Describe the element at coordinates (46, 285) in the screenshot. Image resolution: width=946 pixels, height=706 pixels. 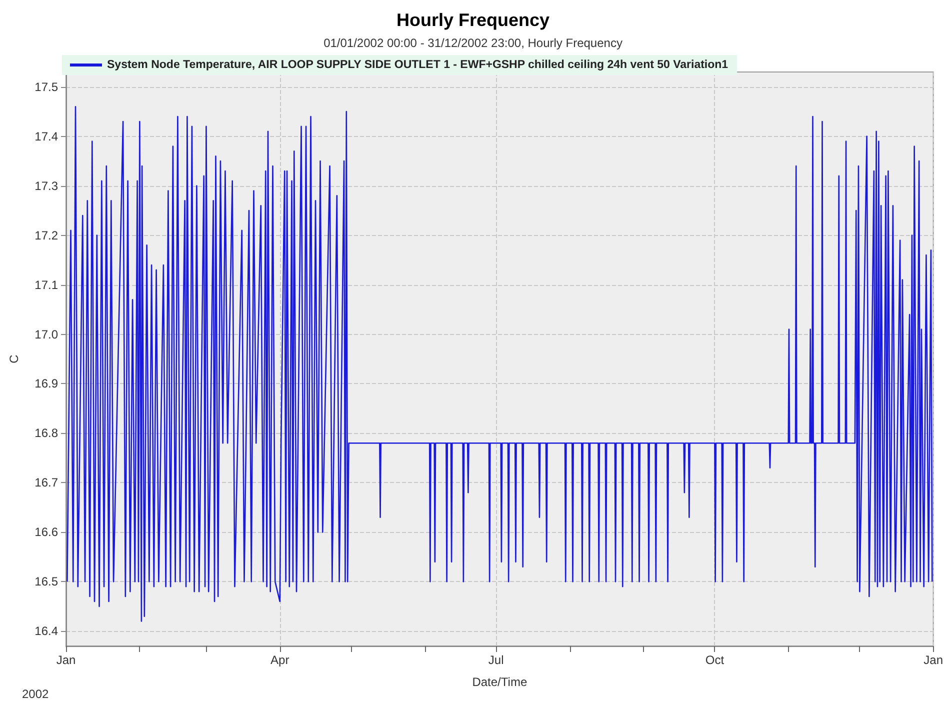
I see `y-tick-label: 17.1` at that location.